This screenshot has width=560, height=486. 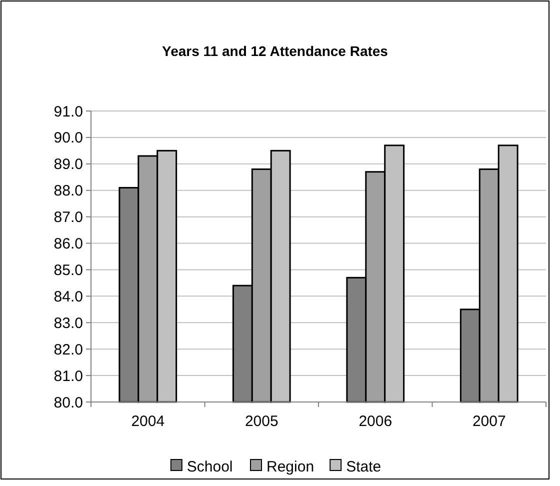 I want to click on y-tick-label: 87.0, so click(x=68, y=217).